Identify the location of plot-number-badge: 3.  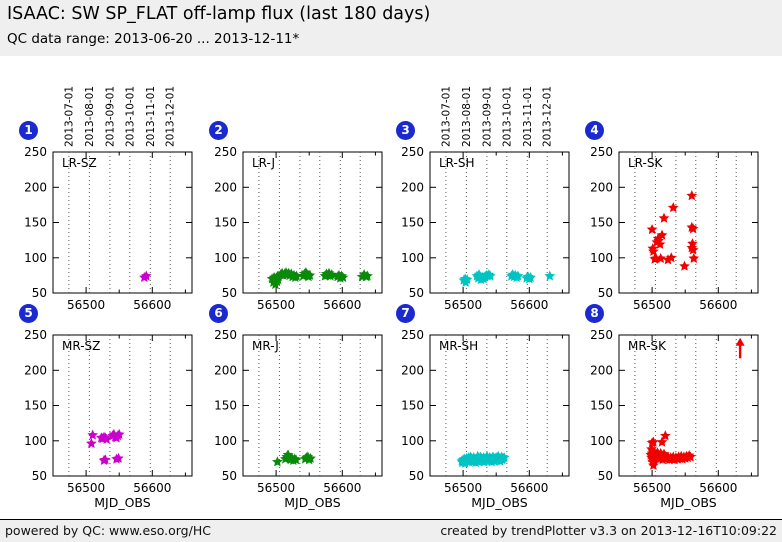
(405, 130).